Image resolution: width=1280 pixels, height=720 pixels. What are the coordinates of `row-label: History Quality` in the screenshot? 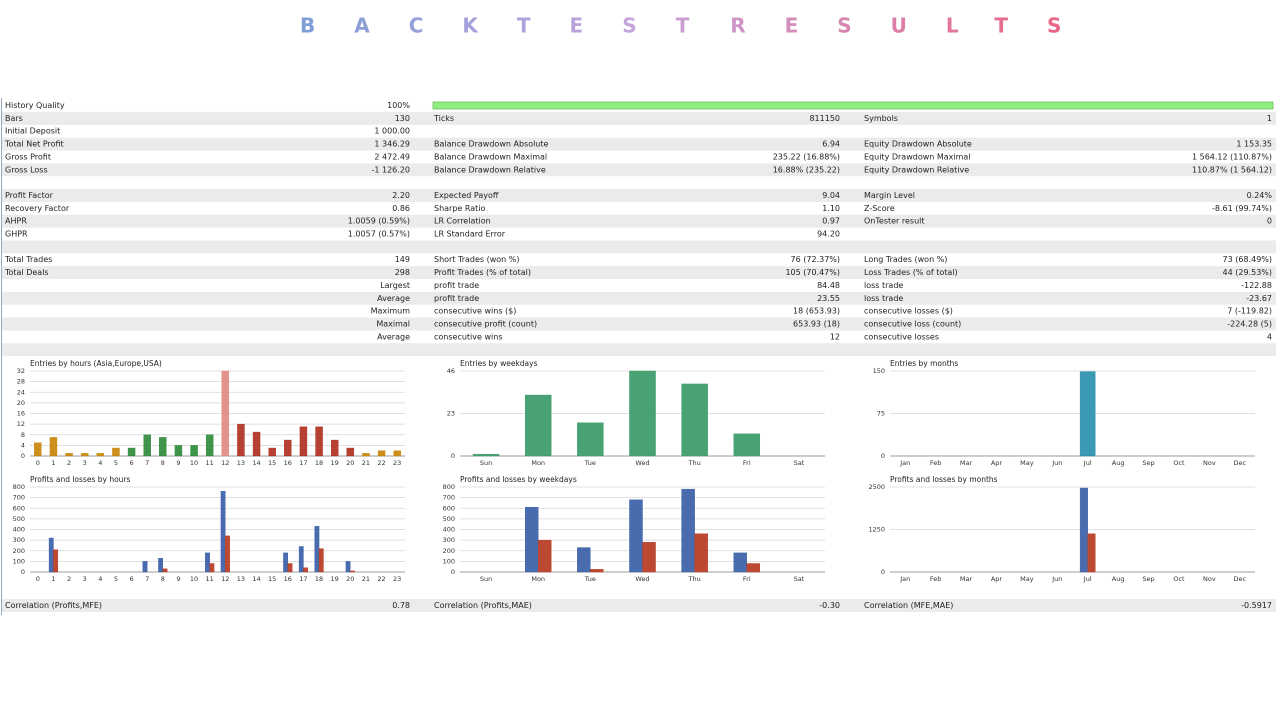 It's located at (35, 105).